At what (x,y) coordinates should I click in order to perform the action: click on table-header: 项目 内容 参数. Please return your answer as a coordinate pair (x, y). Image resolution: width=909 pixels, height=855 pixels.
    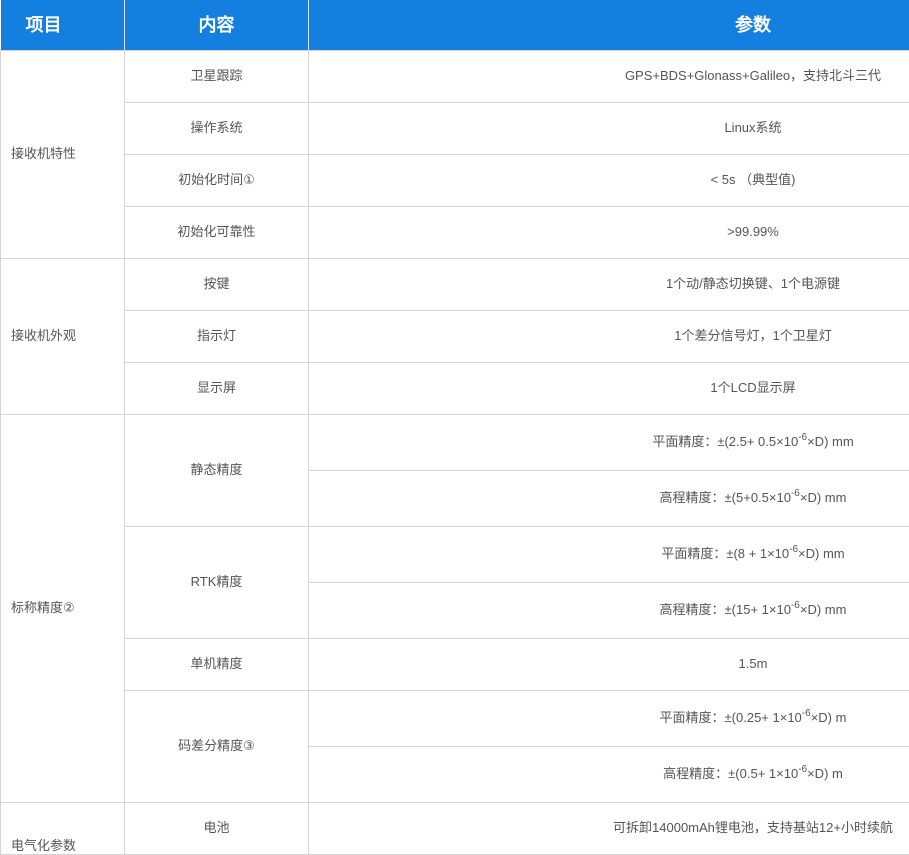
    Looking at the image, I should click on (455, 25).